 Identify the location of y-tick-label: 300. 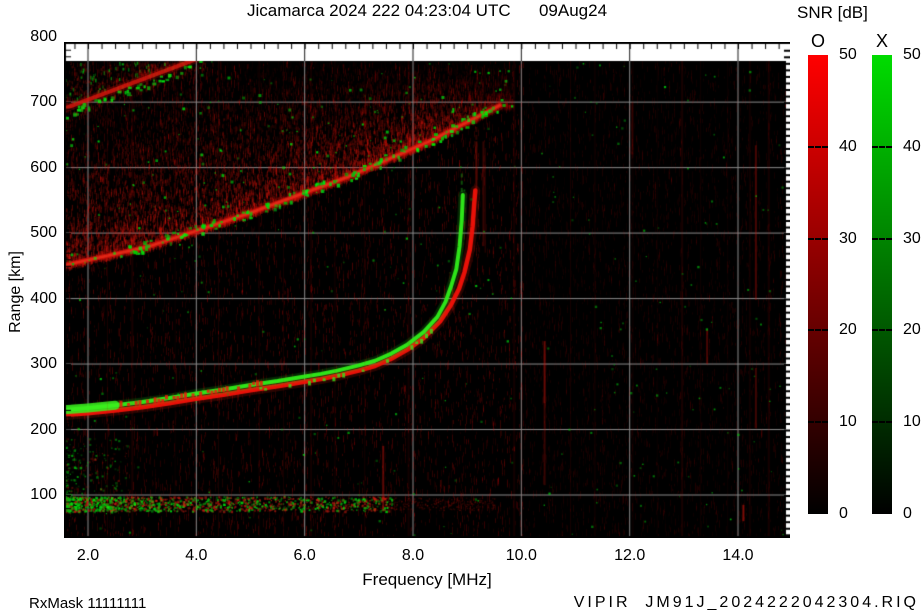
(43, 364).